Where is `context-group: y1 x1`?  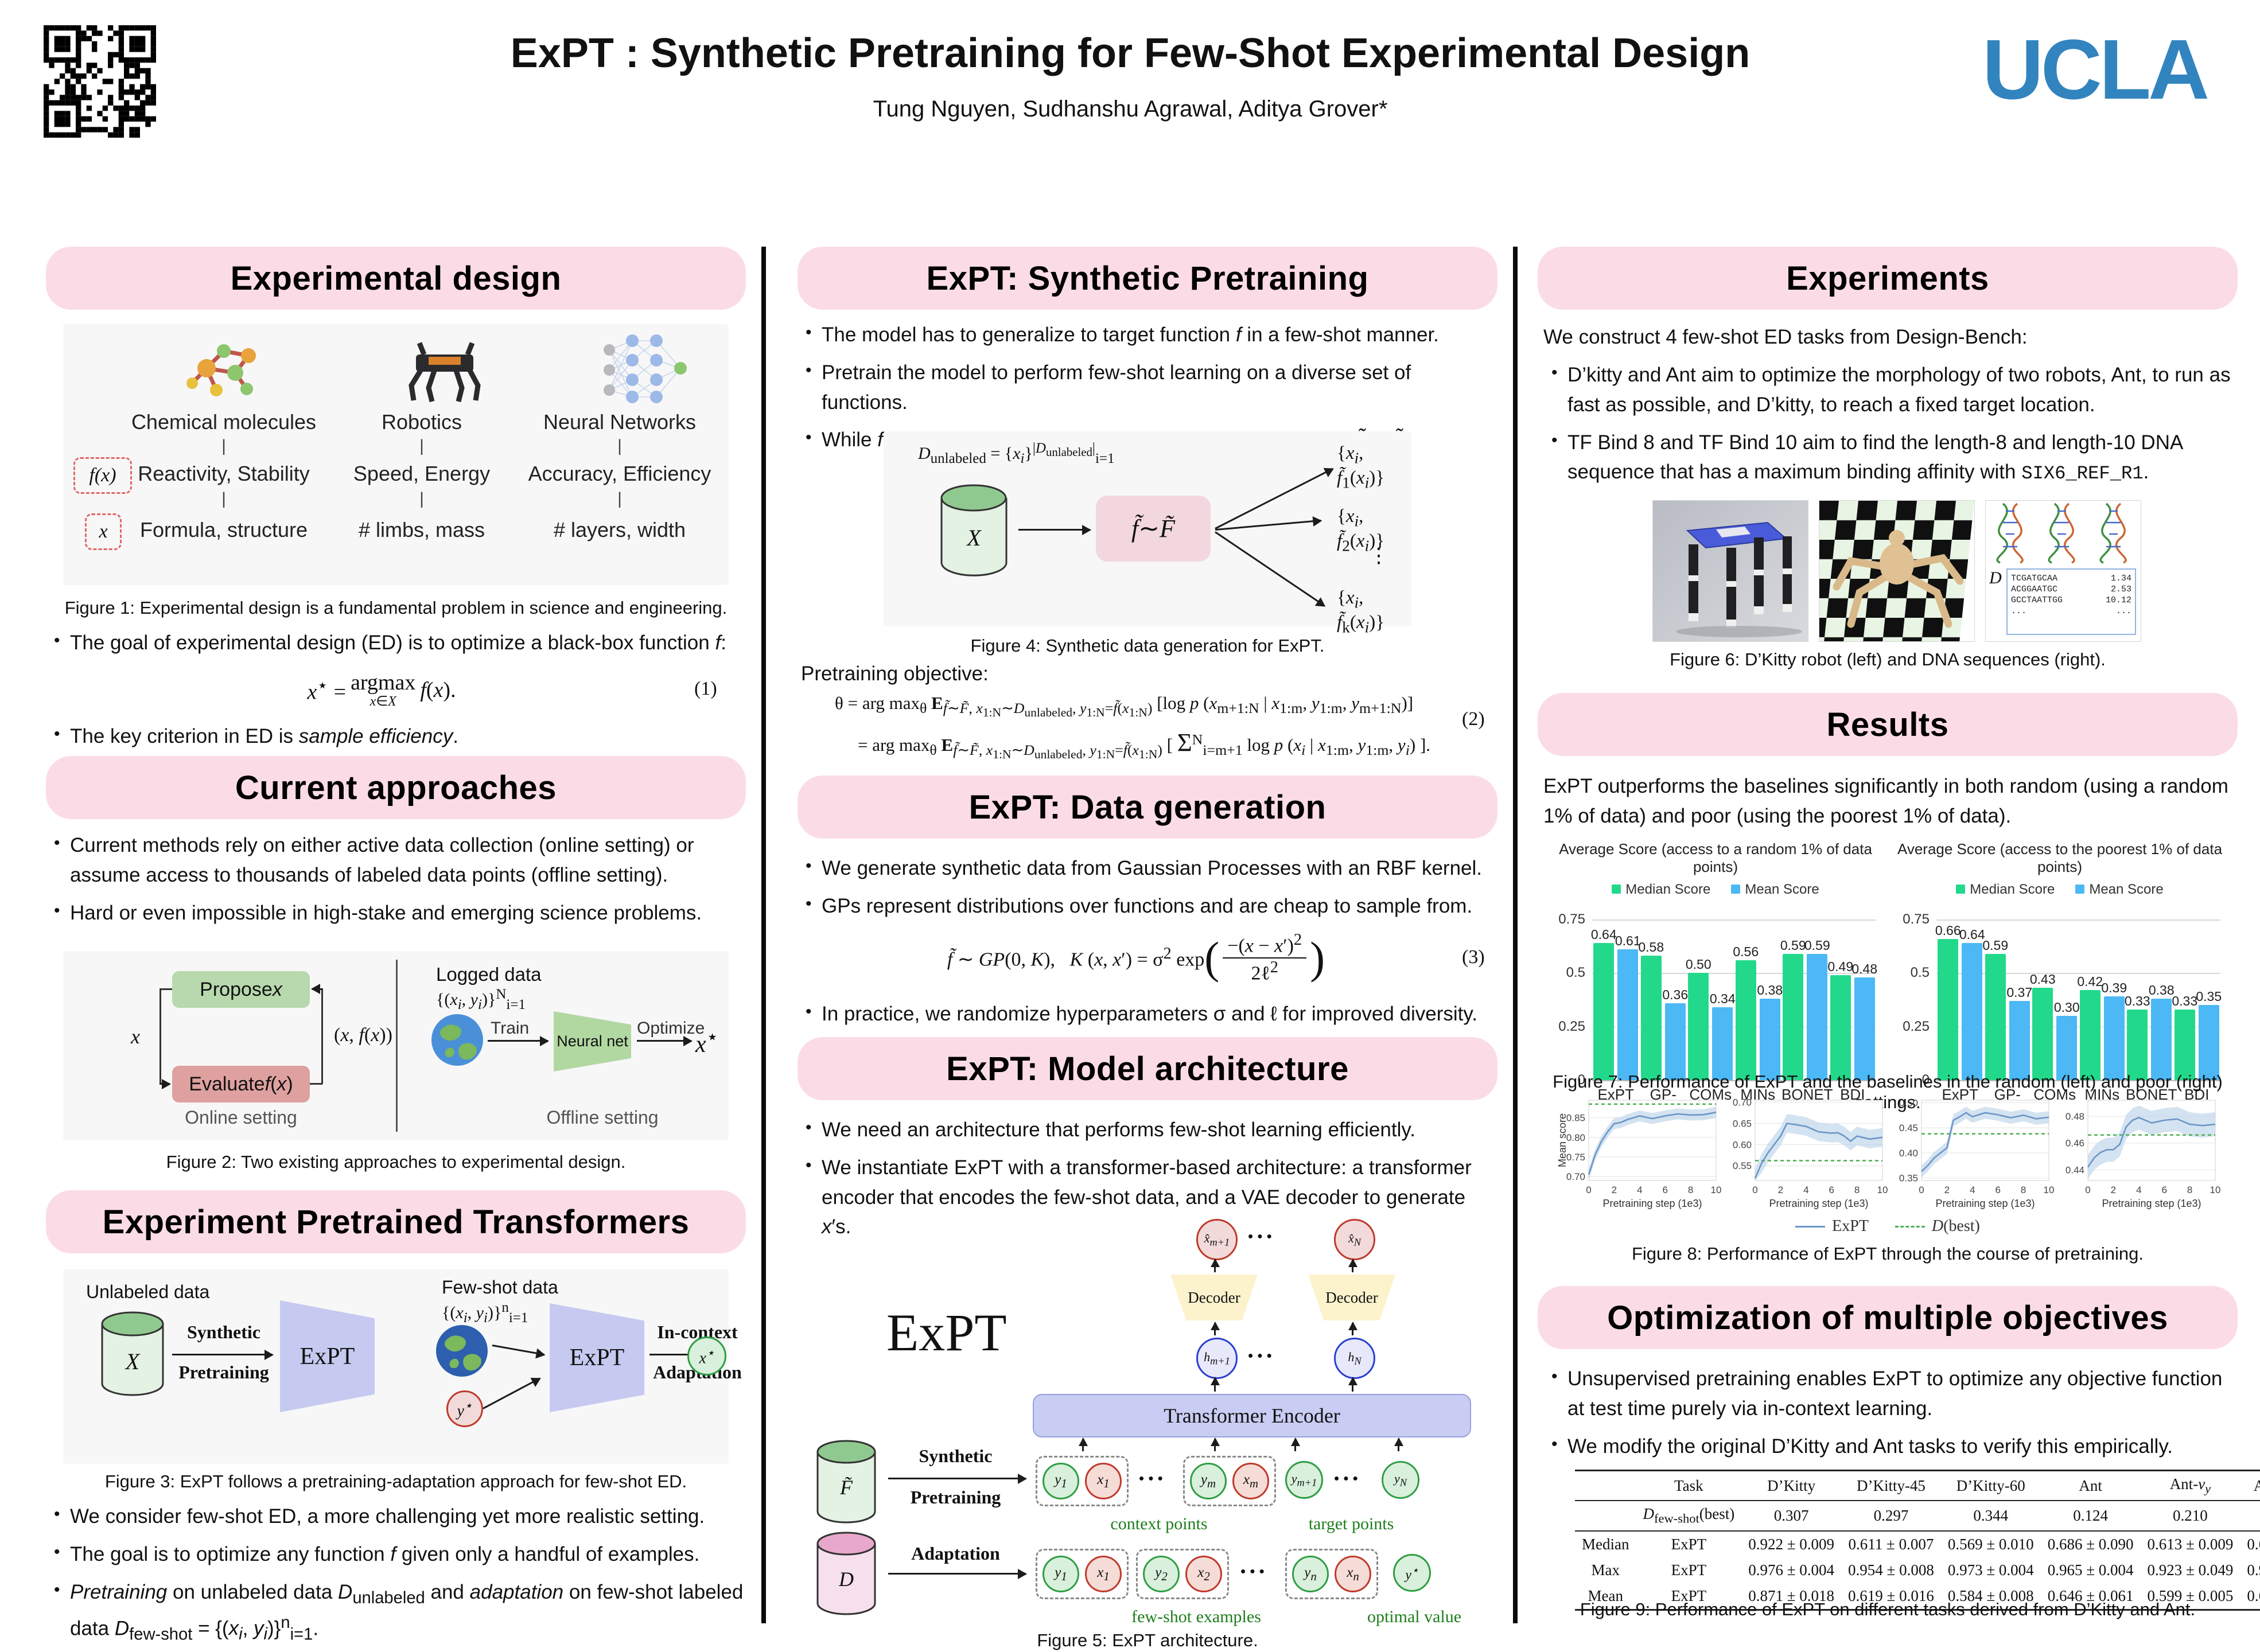
context-group: y1 x1 is located at coordinates (1082, 1481).